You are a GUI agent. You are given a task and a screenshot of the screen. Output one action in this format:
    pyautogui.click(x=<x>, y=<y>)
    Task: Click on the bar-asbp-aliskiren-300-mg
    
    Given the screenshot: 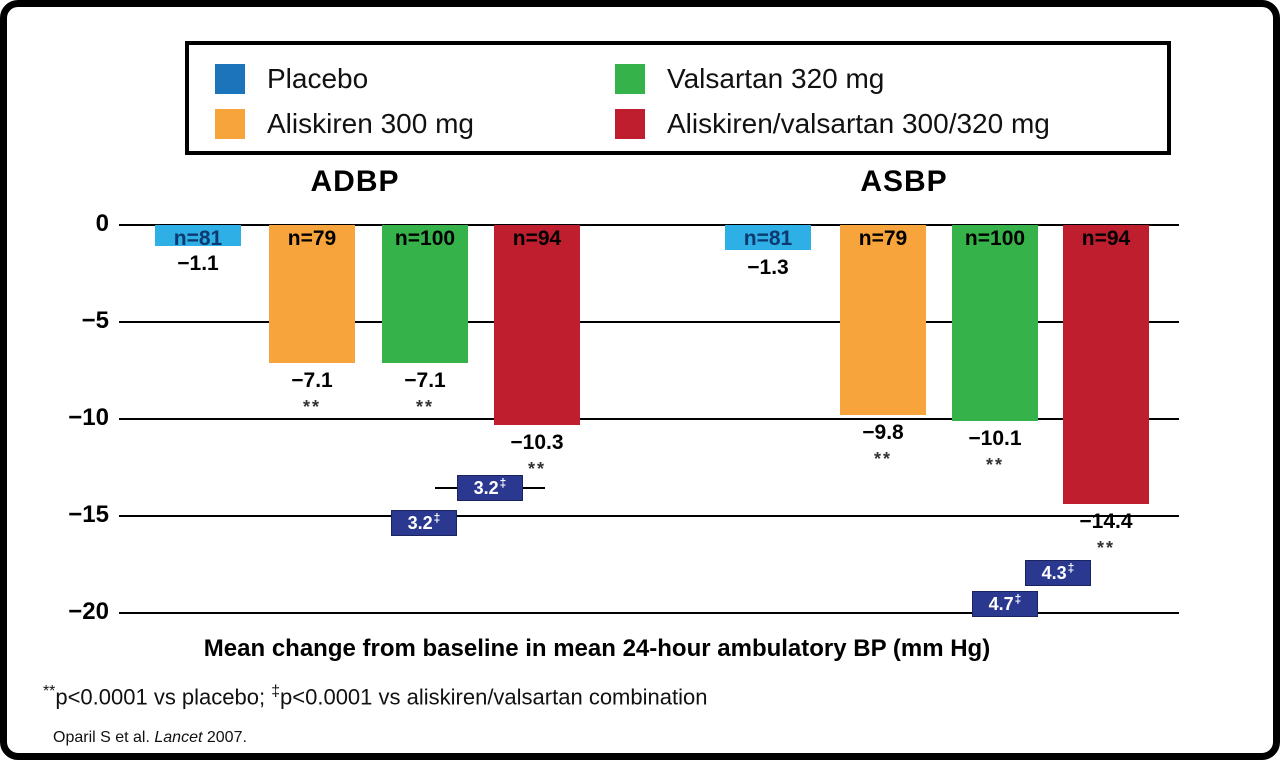 What is the action you would take?
    pyautogui.click(x=883, y=320)
    